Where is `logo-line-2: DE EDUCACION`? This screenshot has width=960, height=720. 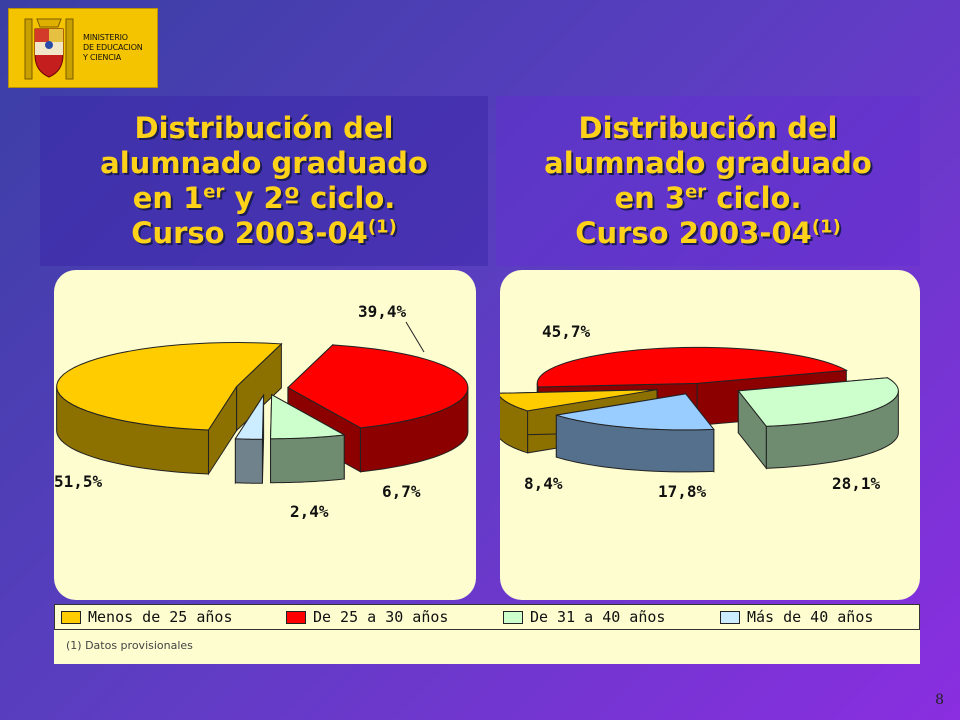
logo-line-2: DE EDUCACION is located at coordinates (113, 47).